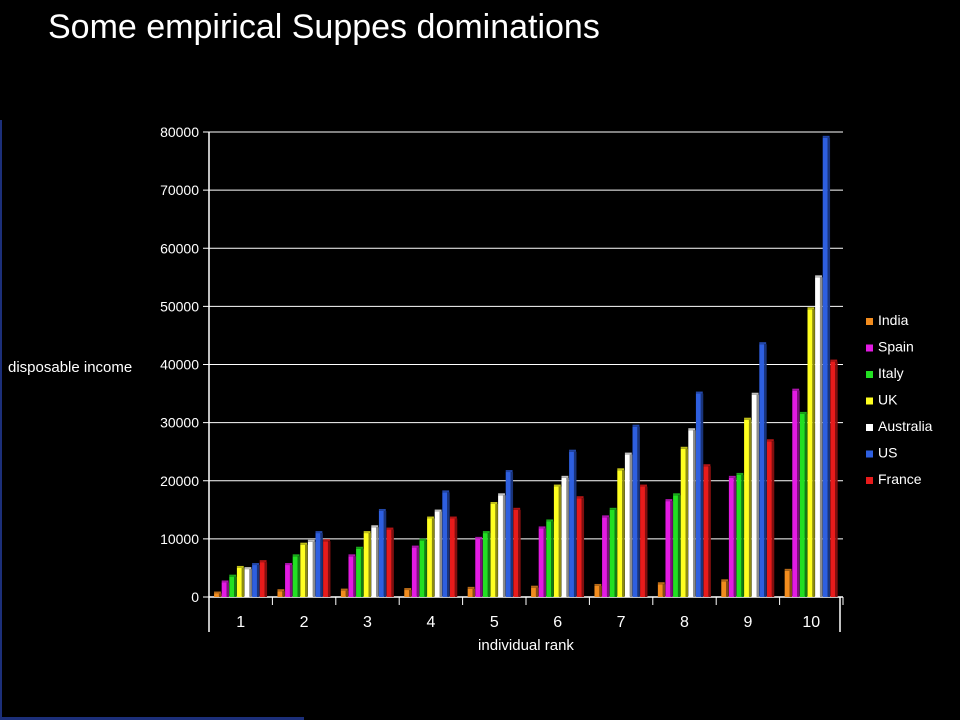 Image resolution: width=960 pixels, height=720 pixels. Describe the element at coordinates (899, 399) in the screenshot. I see `legend: India Spain Italy UK Australia US France` at that location.